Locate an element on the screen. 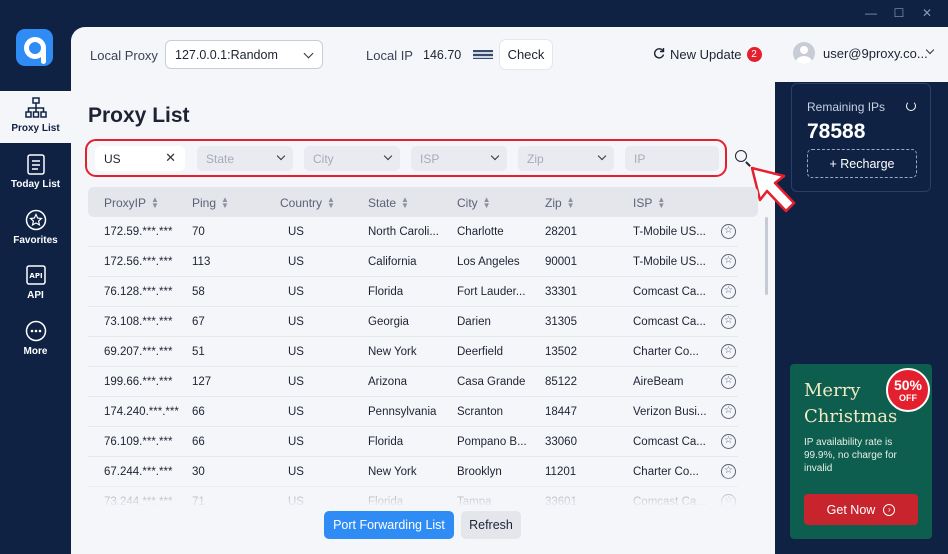  cell-state: California is located at coordinates (392, 262).